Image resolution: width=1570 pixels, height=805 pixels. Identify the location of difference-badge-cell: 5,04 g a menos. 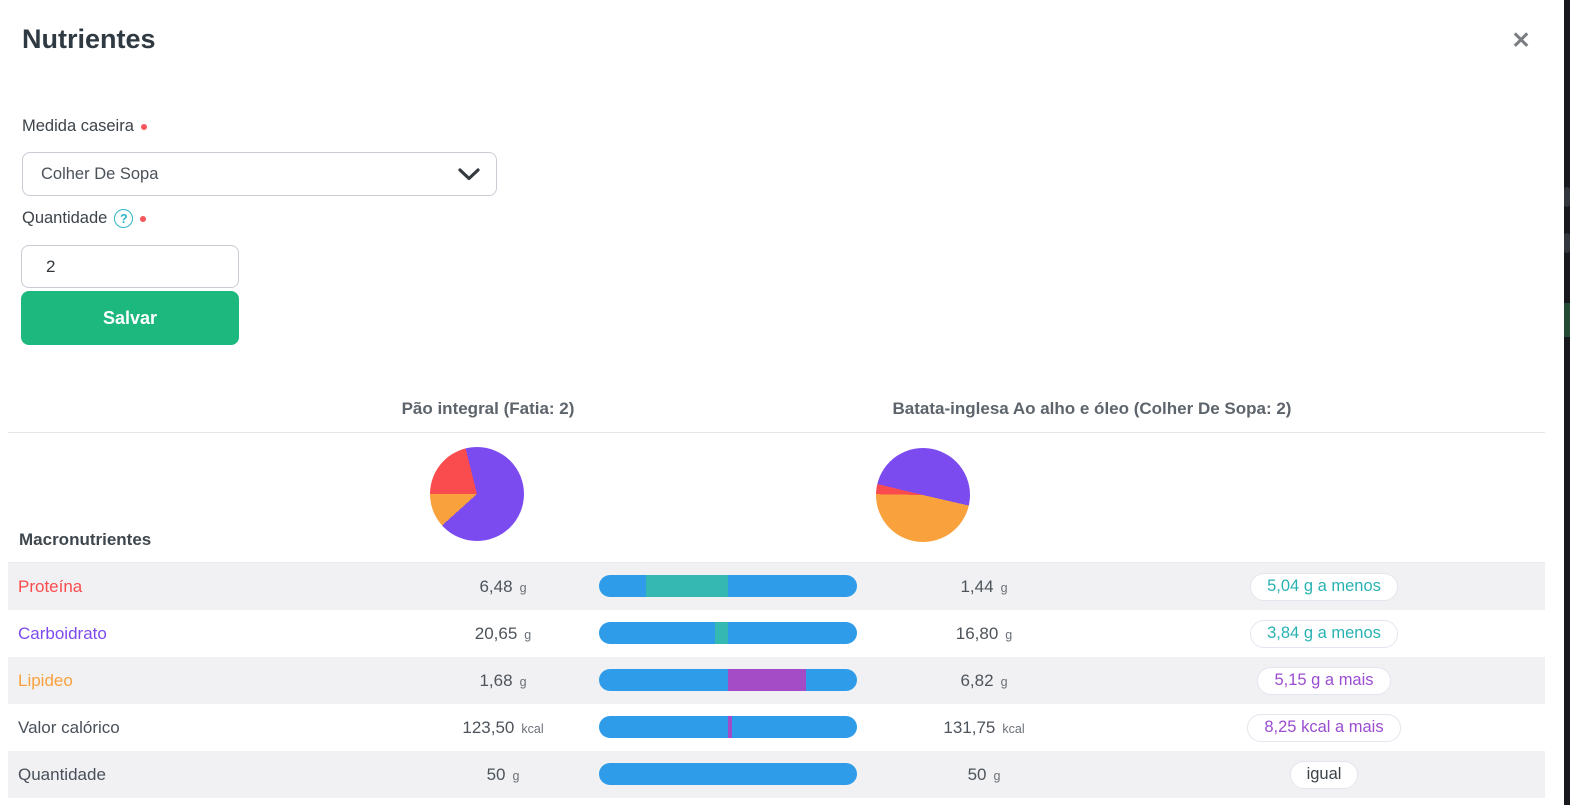
(1324, 586).